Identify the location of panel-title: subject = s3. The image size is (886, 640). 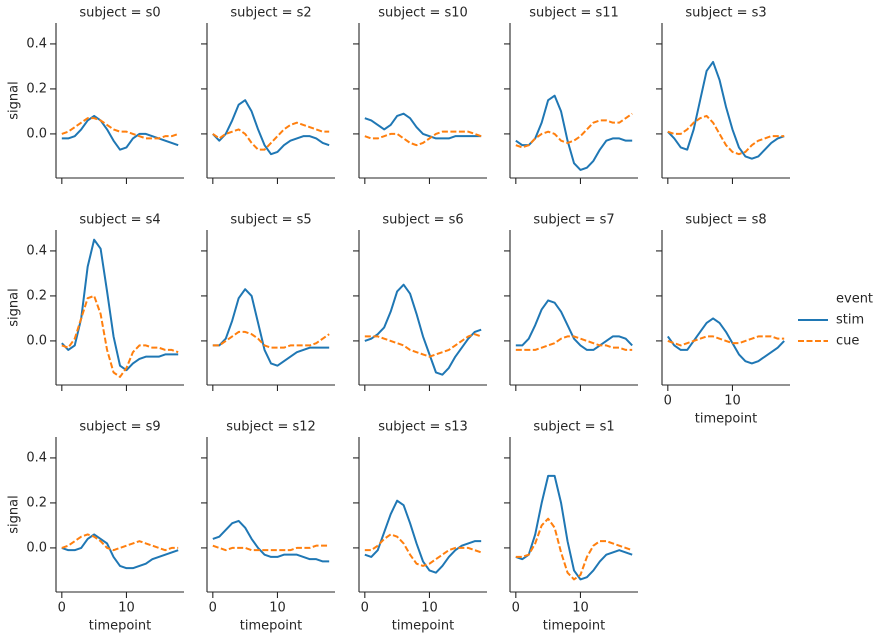
(725, 13).